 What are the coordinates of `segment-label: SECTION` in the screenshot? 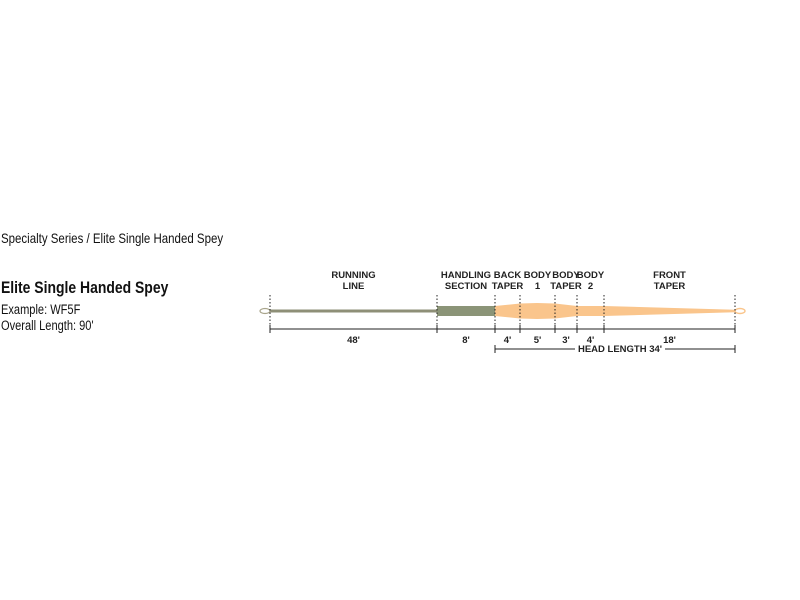 It's located at (466, 286).